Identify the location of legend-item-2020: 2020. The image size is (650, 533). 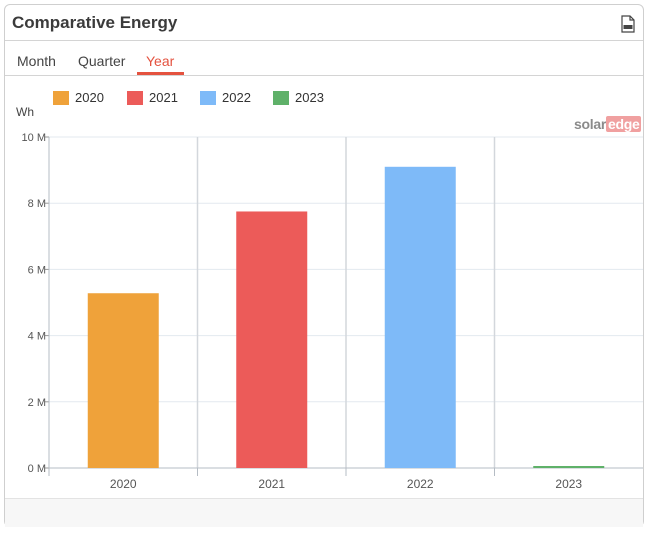
(78, 97).